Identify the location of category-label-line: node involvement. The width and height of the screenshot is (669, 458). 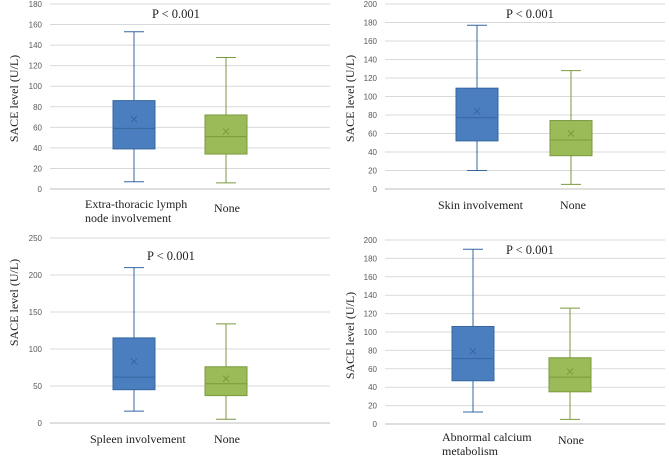
(128, 218).